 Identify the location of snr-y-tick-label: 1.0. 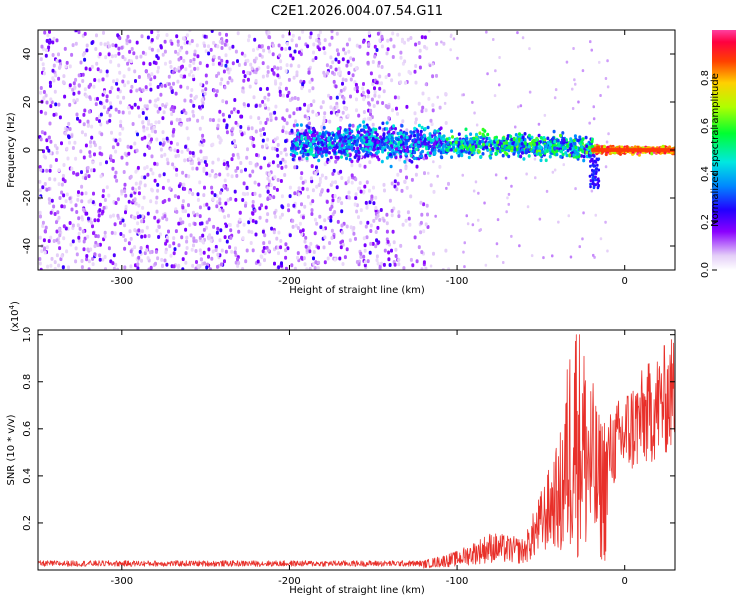
(27, 335).